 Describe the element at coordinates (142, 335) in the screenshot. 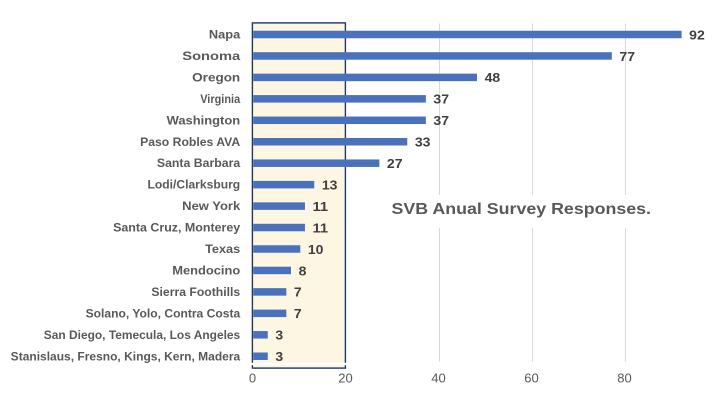

I see `svg-text:San Diego, Temecula, Los Angel: San Diego, Temecula, Los Angeles` at that location.